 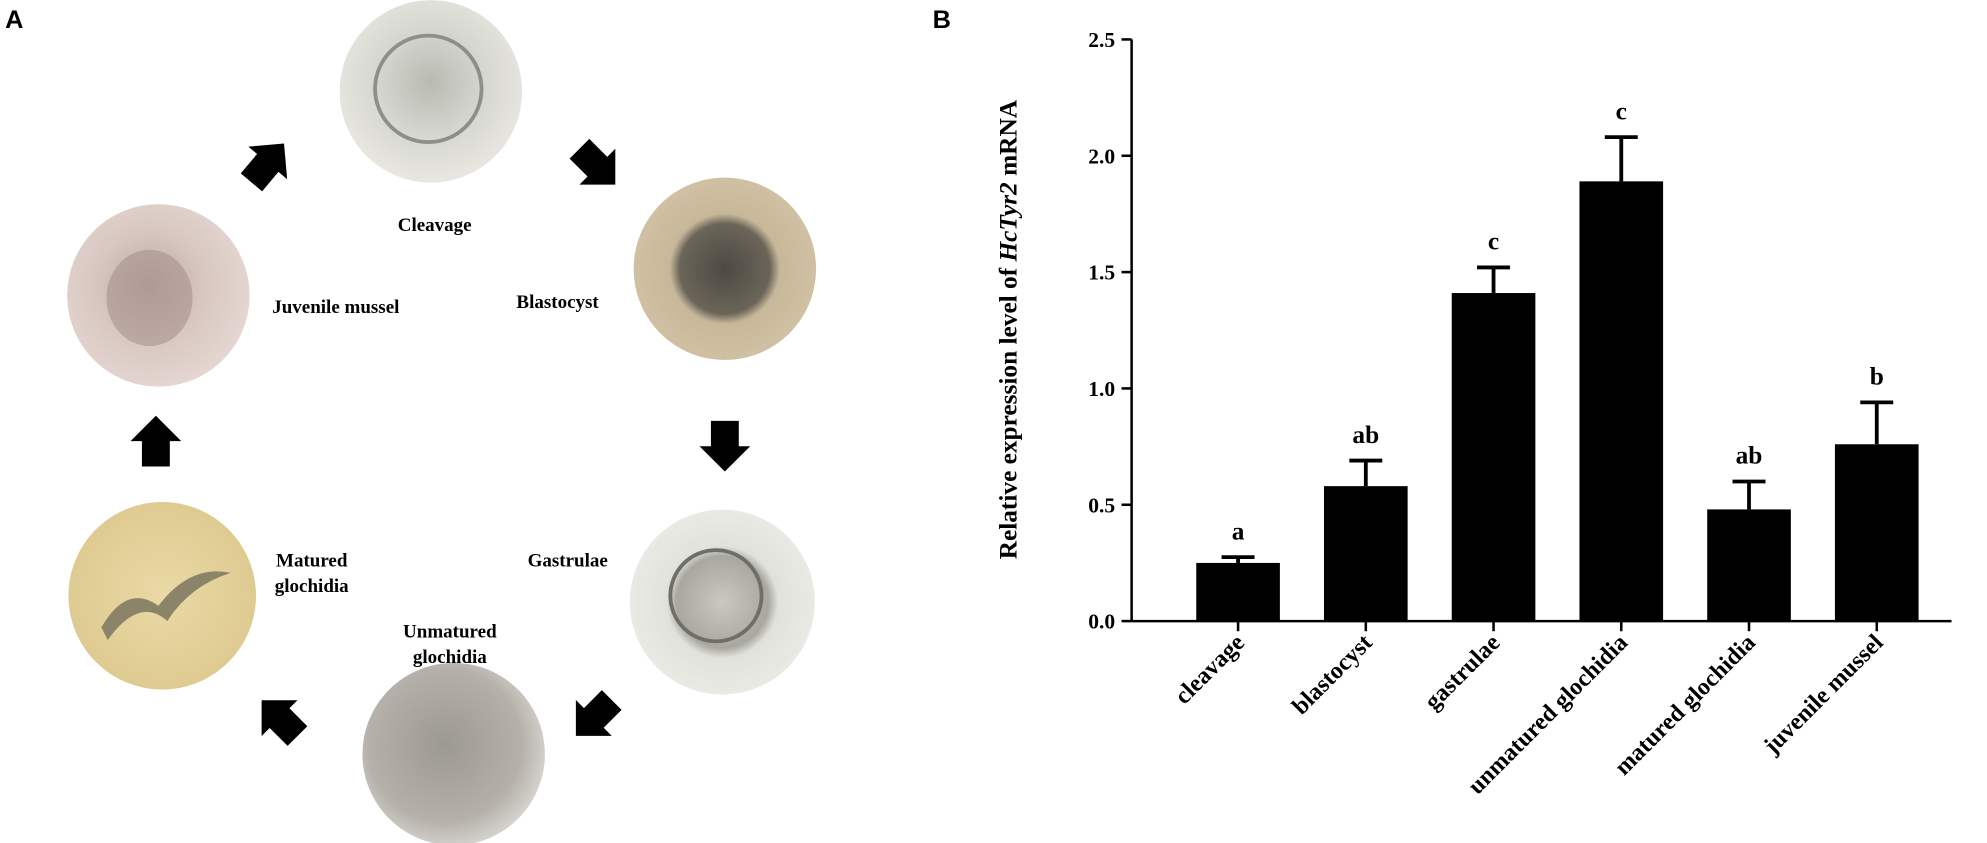 I want to click on significance-letter: b, so click(x=1877, y=377).